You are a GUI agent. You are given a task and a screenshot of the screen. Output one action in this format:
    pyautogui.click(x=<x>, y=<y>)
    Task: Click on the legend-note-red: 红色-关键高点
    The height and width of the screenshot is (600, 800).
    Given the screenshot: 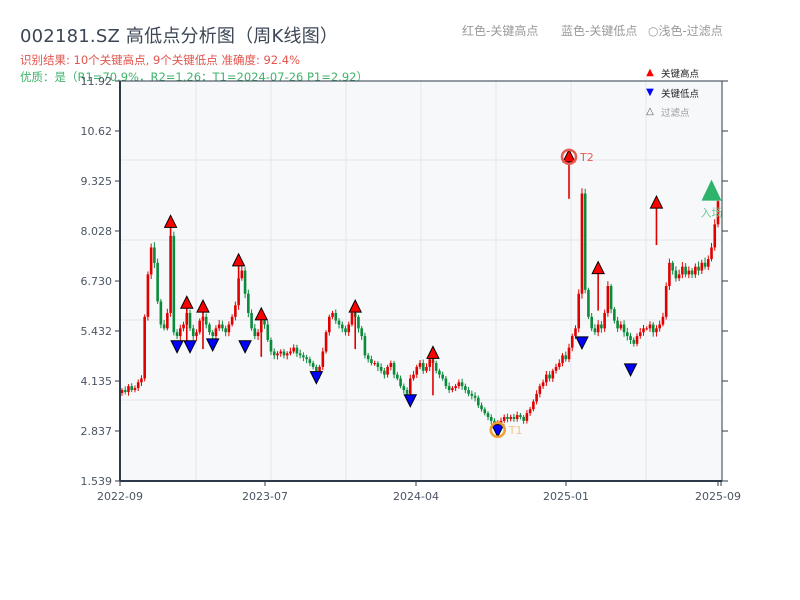 What is the action you would take?
    pyautogui.click(x=500, y=31)
    